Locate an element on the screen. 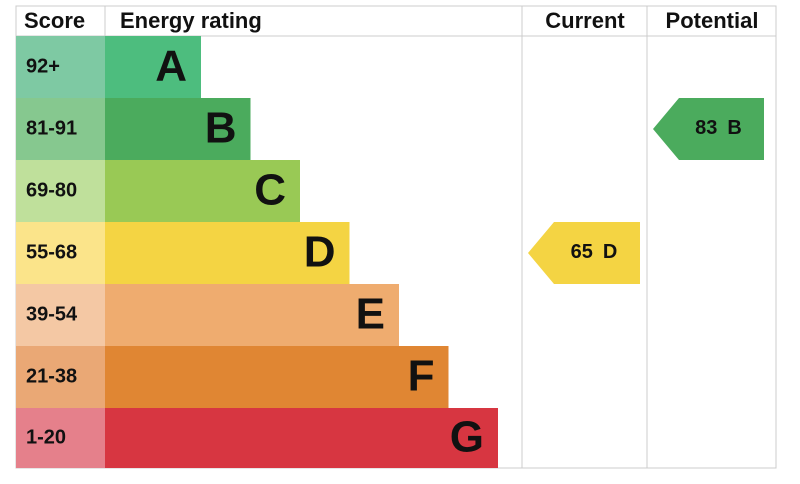 The width and height of the screenshot is (800, 484). score-label: 92+ is located at coordinates (43, 66).